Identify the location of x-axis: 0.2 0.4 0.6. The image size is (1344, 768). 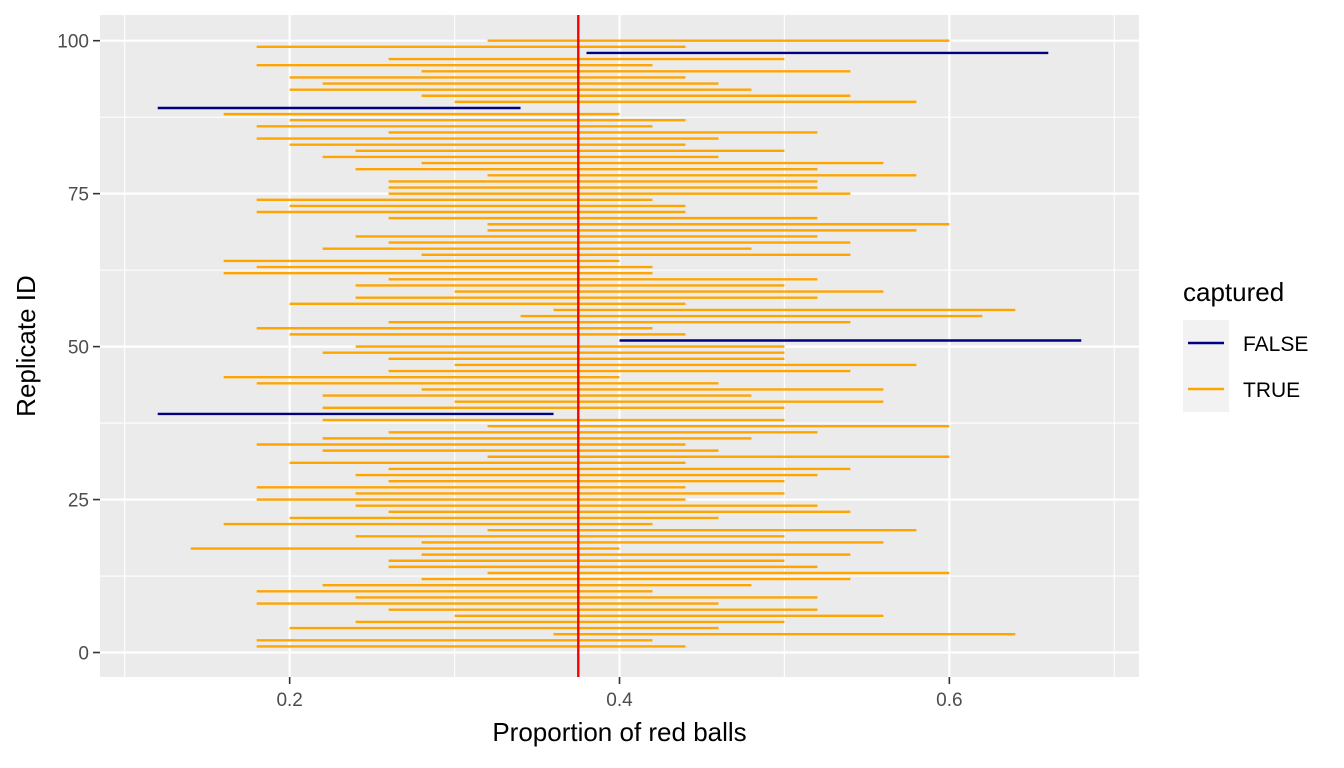
(619, 694).